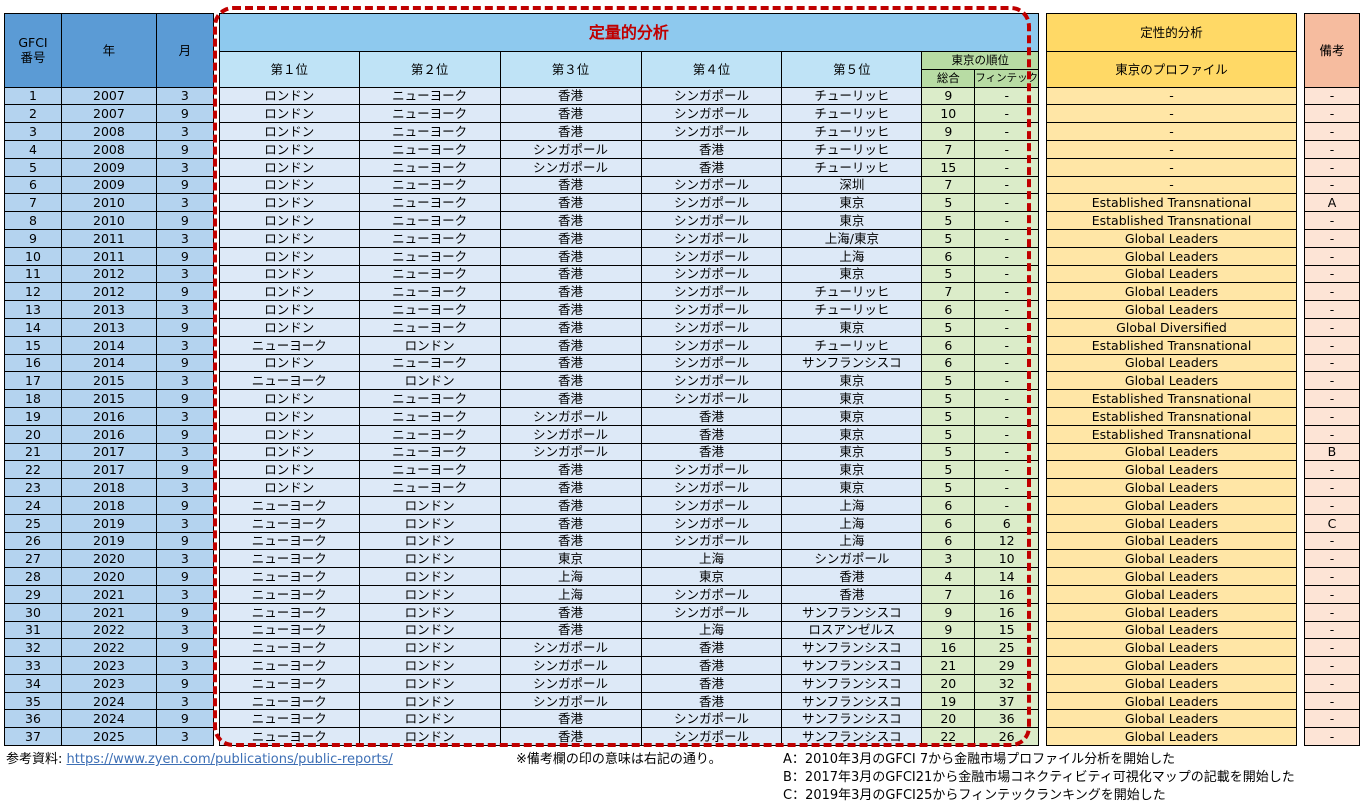 The image size is (1360, 812). What do you see at coordinates (33, 576) in the screenshot?
I see `gfci-number-cell: 28` at bounding box center [33, 576].